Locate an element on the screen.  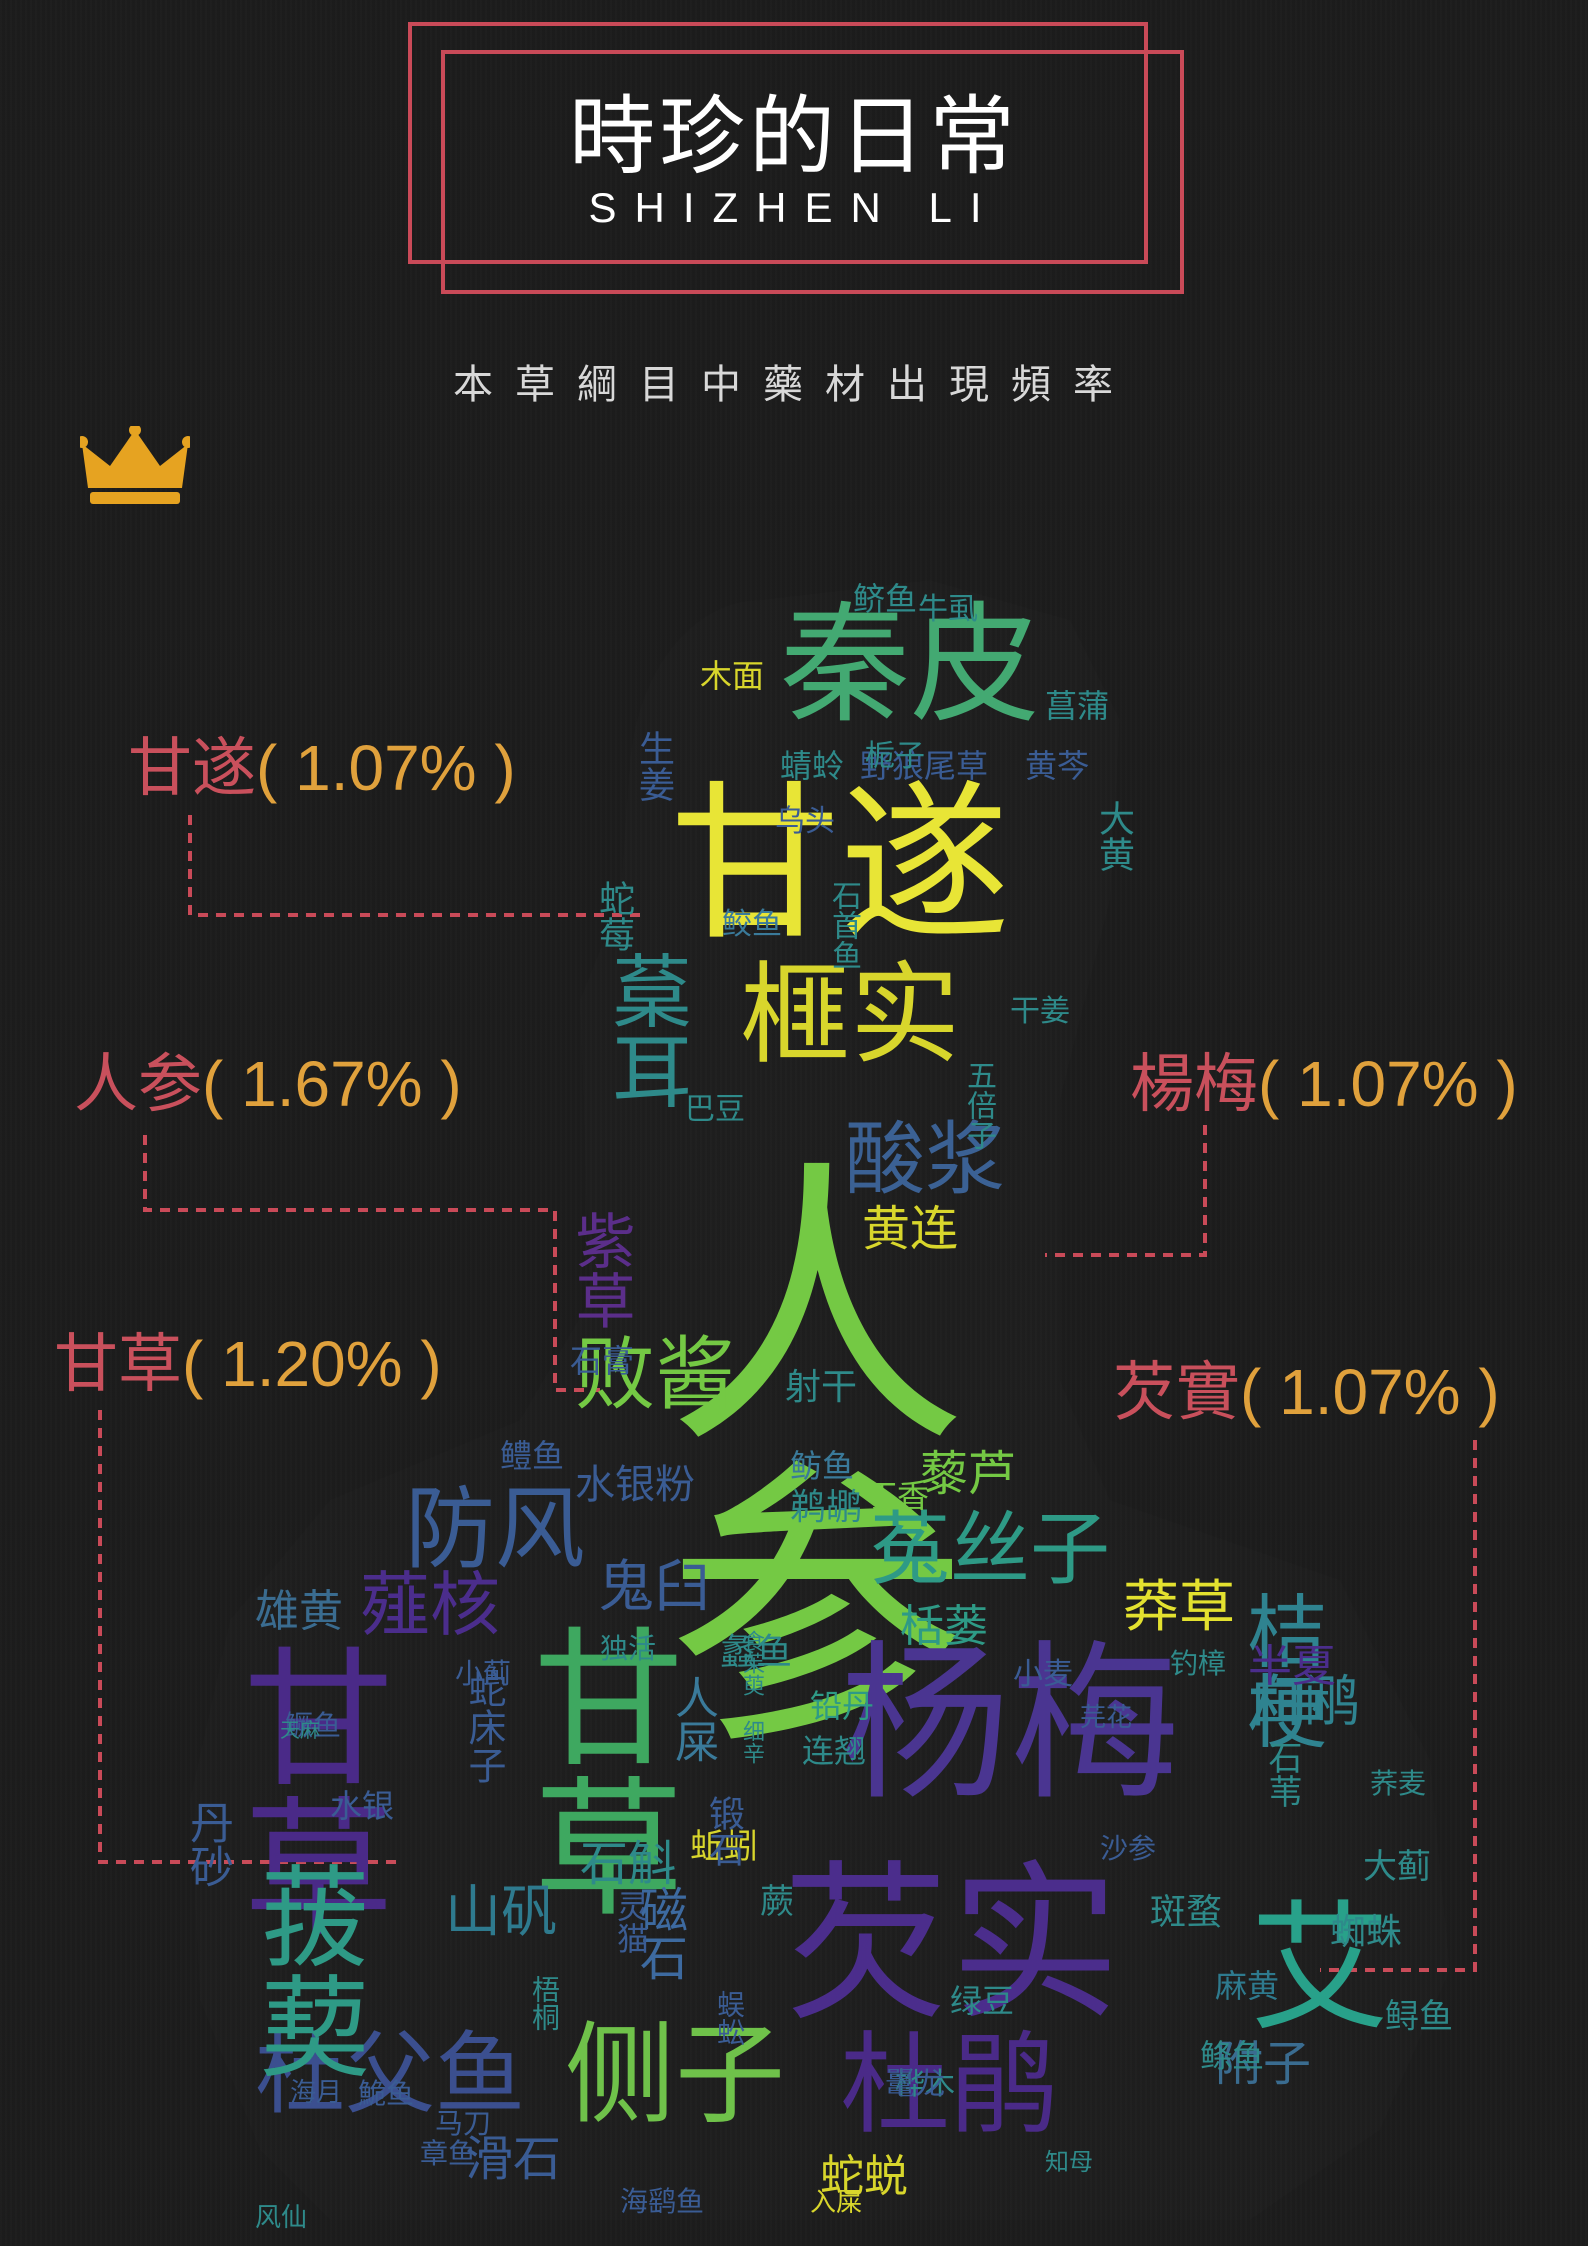
word-cloud-term: 水银 is located at coordinates (362, 1806).